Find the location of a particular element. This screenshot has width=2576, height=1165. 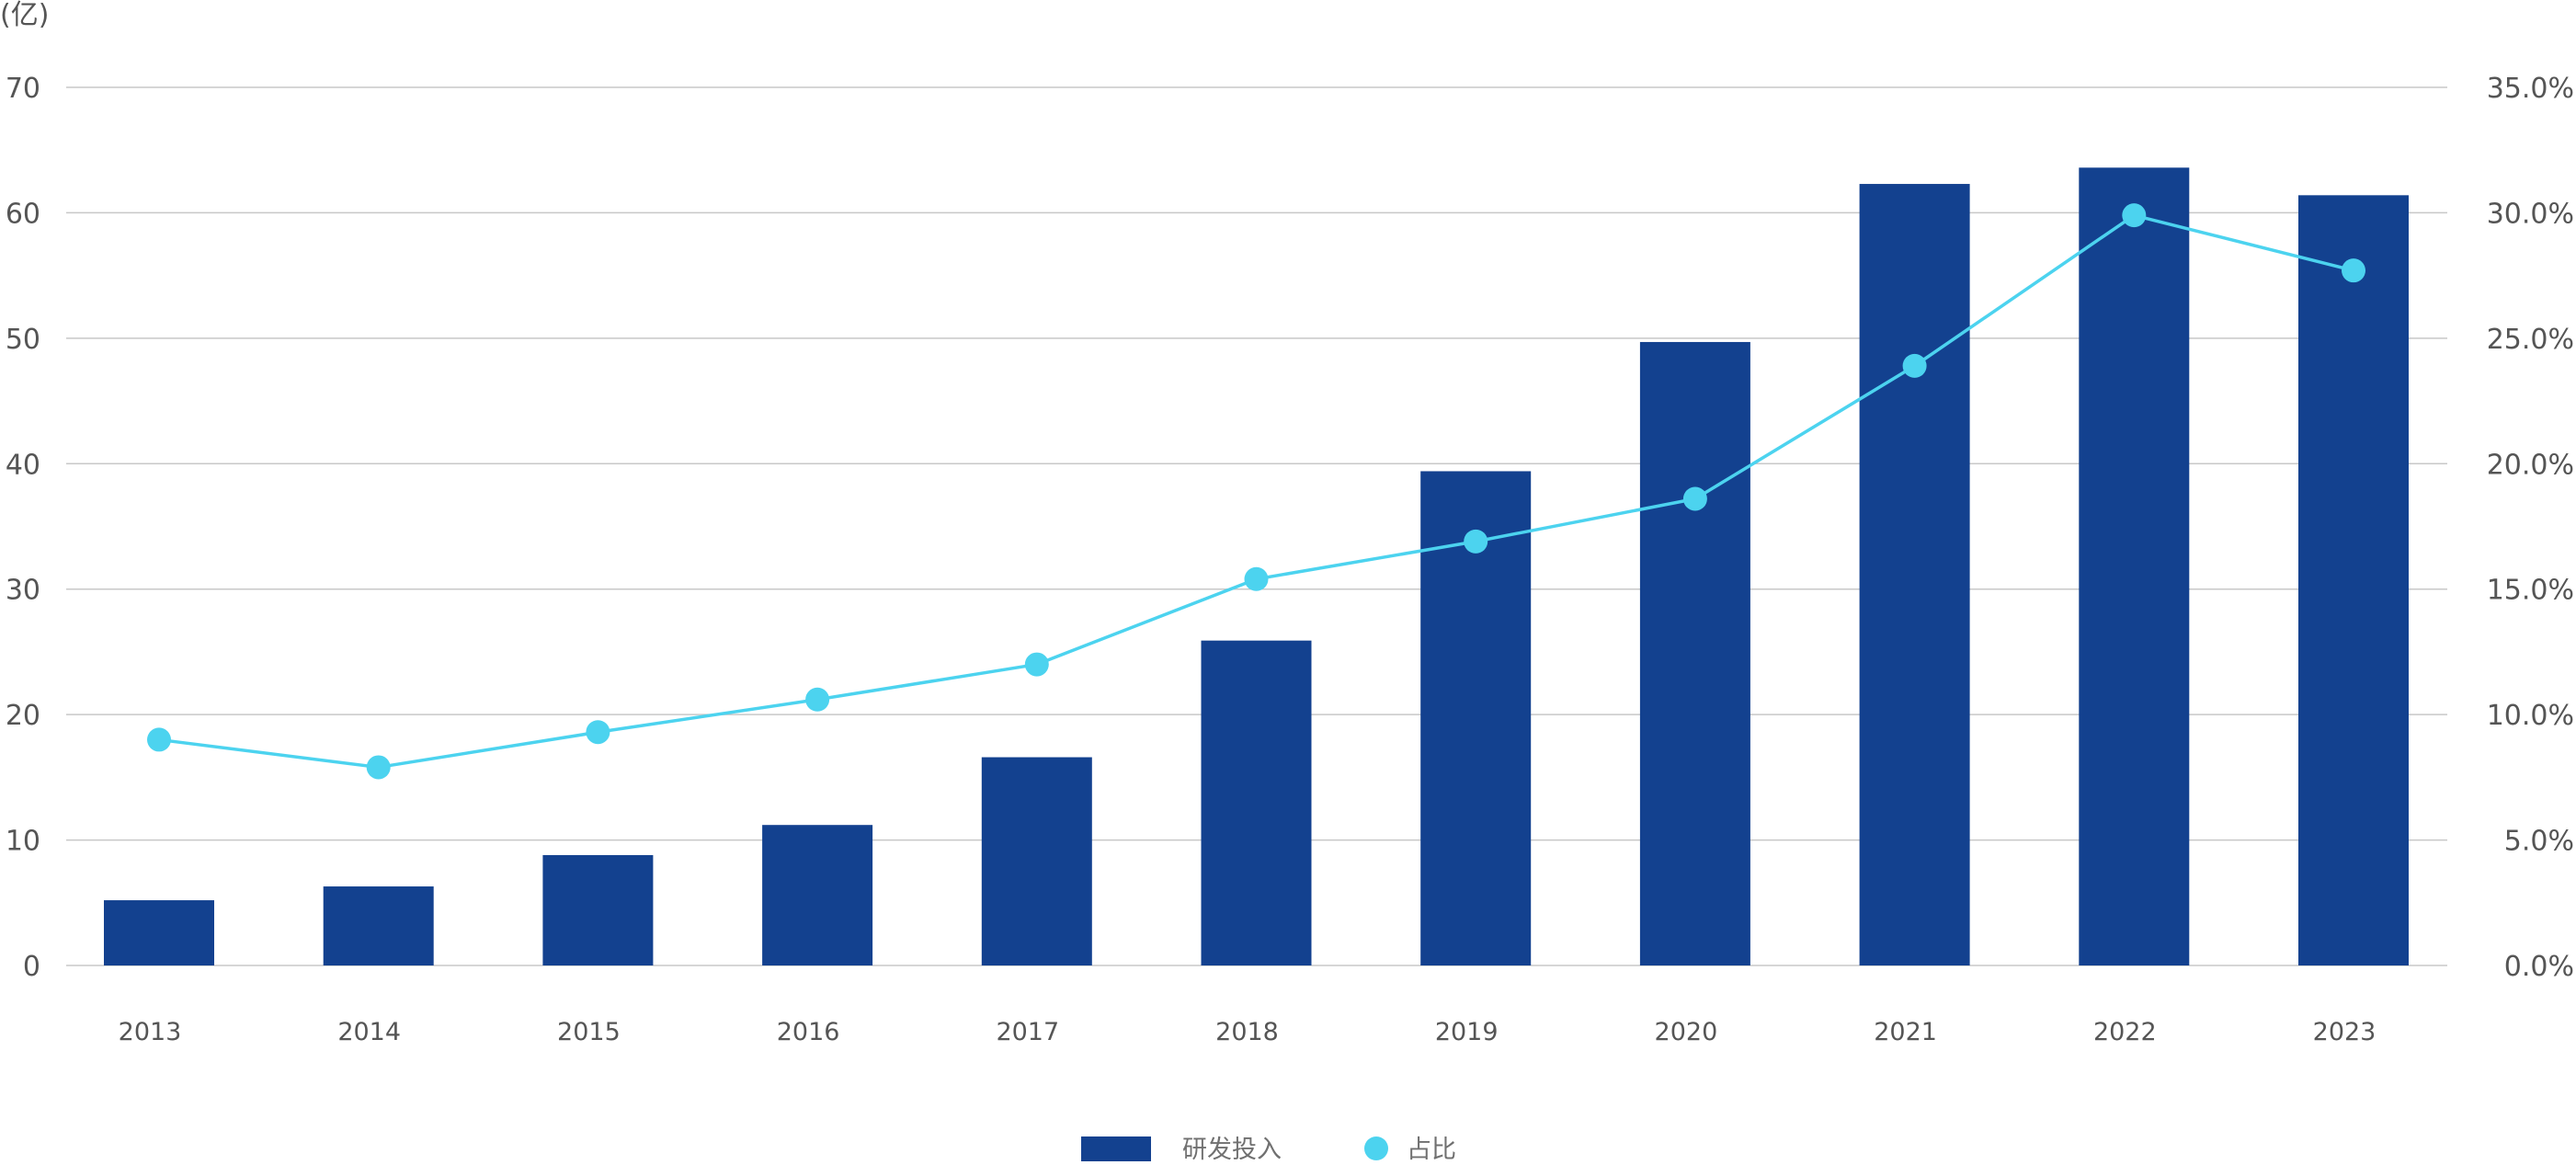

y-right-tick-label: 15.0% is located at coordinates (2530, 591).